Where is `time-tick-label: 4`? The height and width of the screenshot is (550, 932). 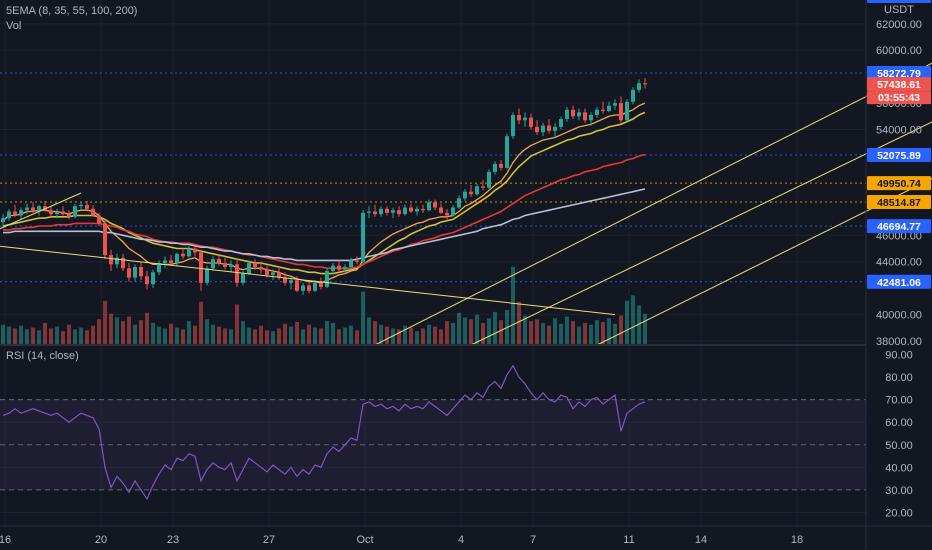 time-tick-label: 4 is located at coordinates (461, 540).